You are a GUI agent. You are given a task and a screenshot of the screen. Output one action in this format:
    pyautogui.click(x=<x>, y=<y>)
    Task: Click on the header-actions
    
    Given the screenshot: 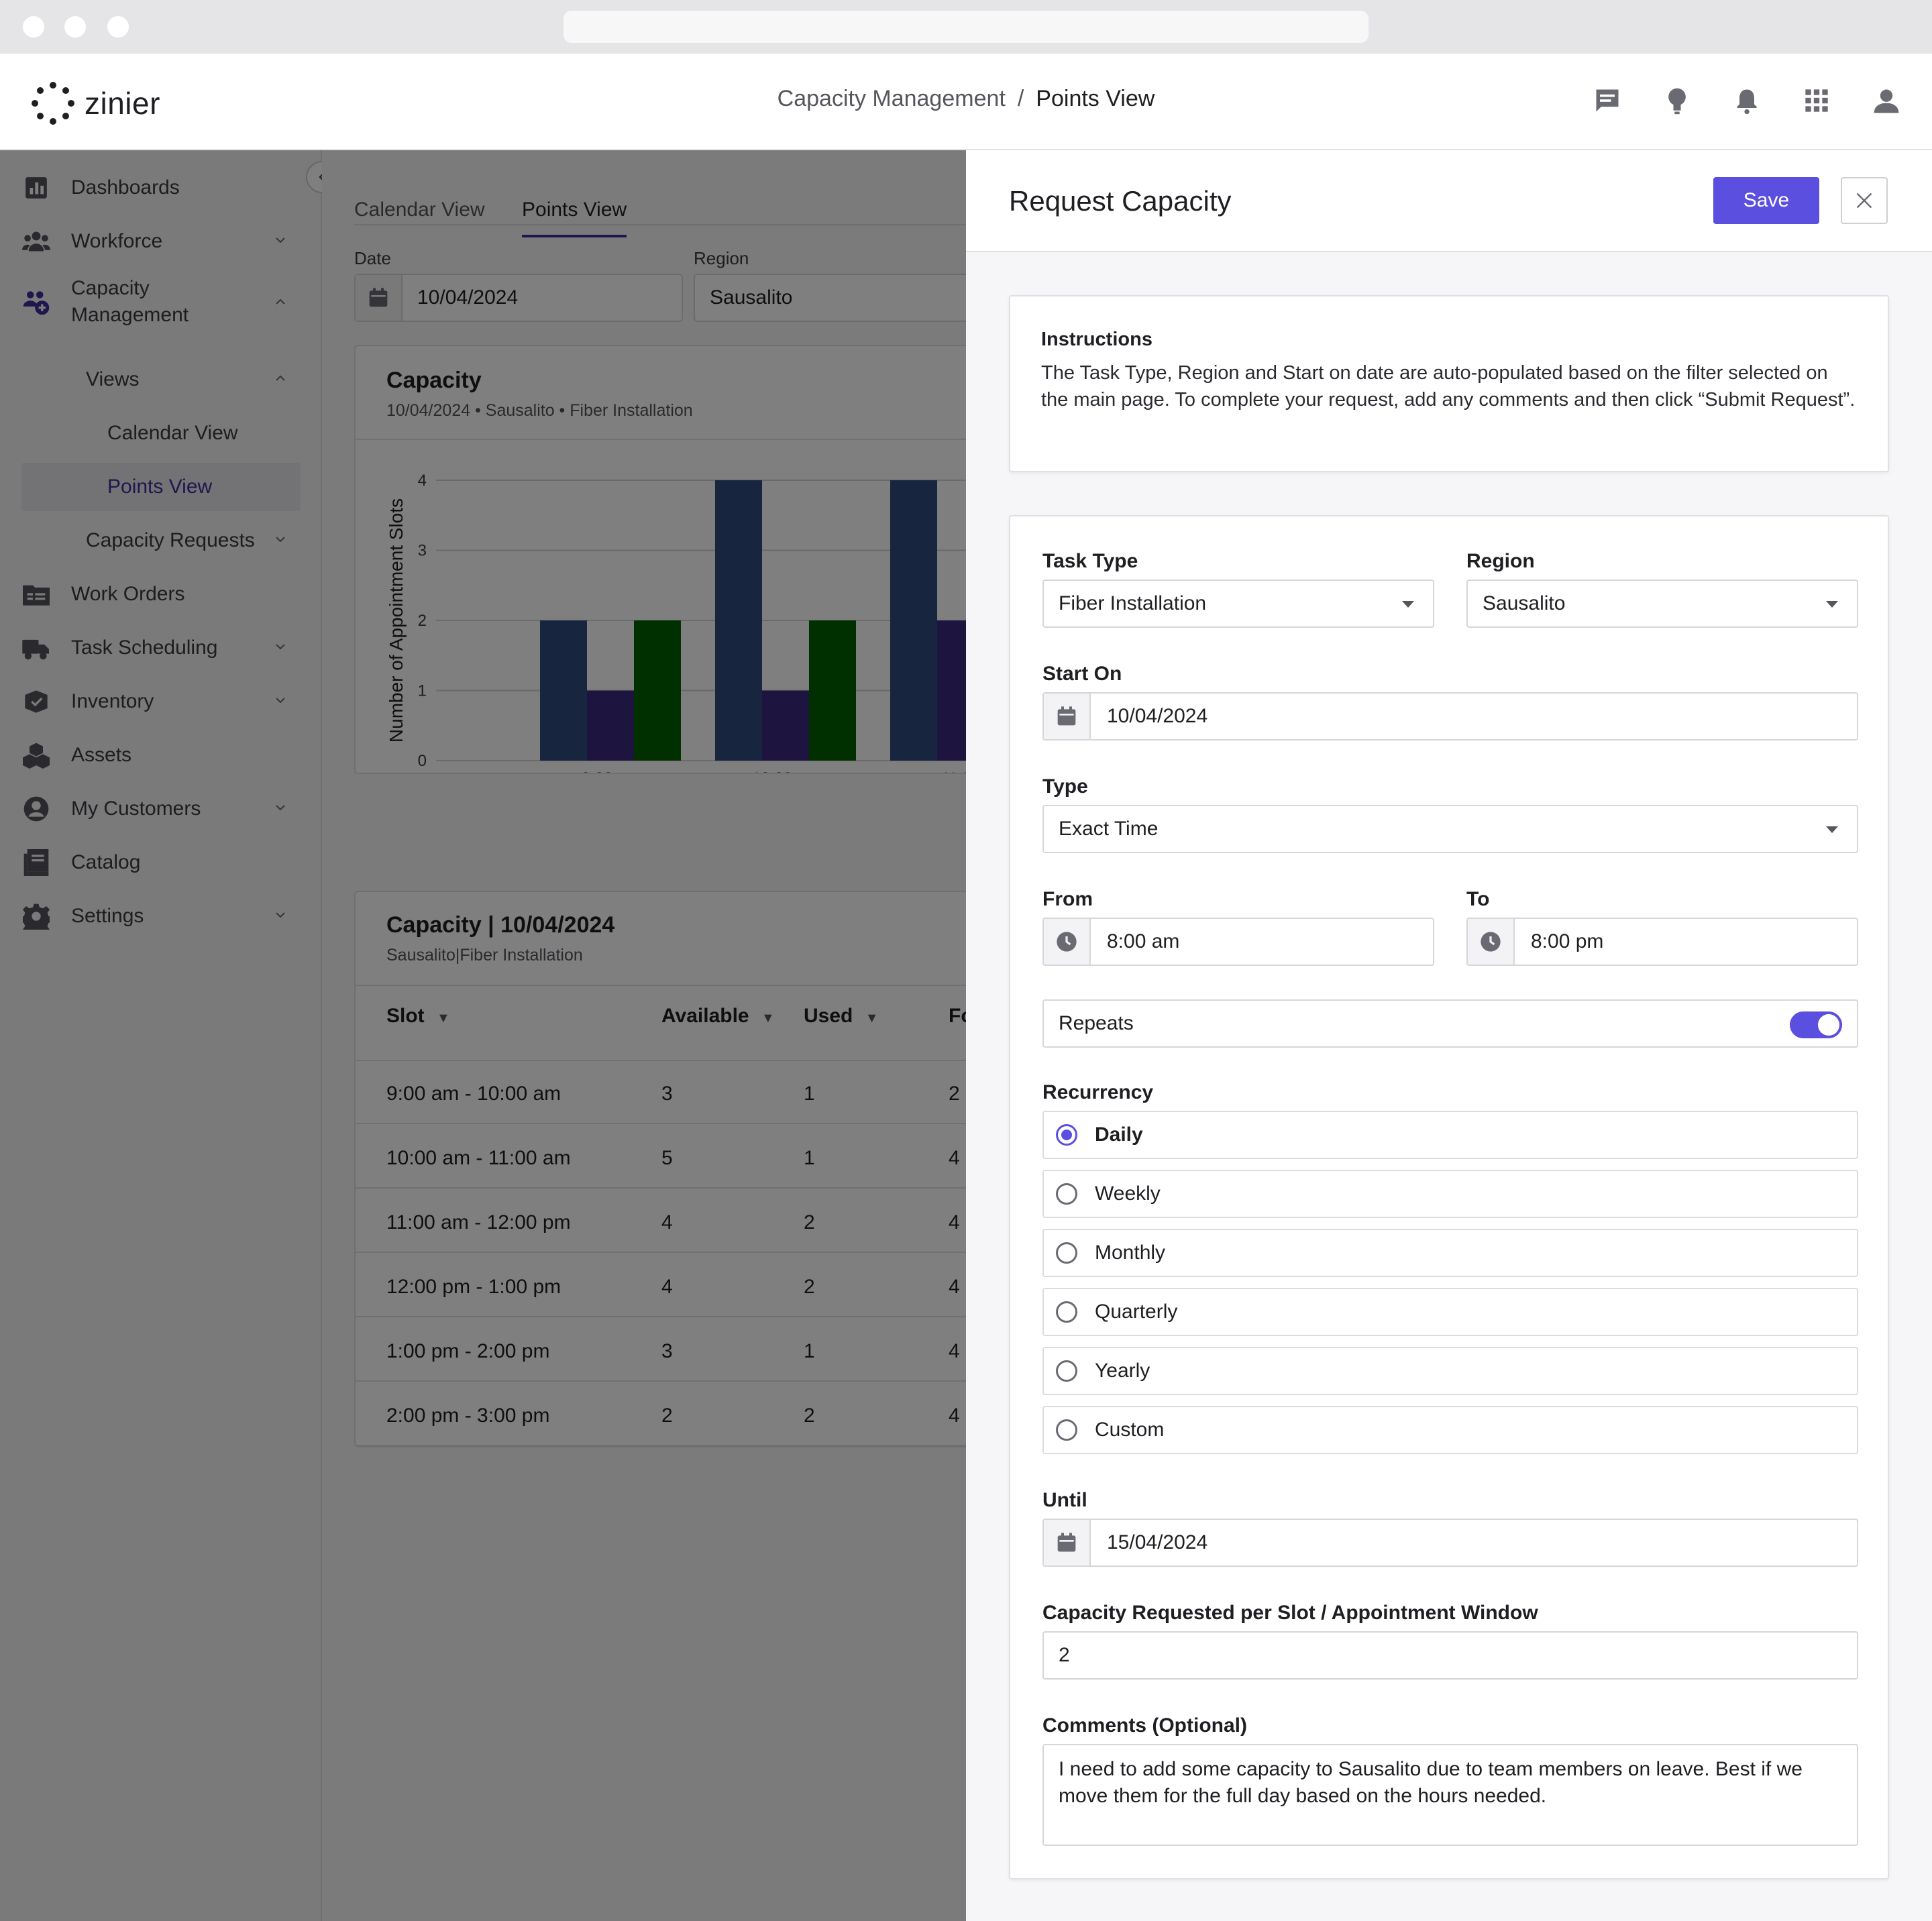 What is the action you would take?
    pyautogui.click(x=1746, y=101)
    